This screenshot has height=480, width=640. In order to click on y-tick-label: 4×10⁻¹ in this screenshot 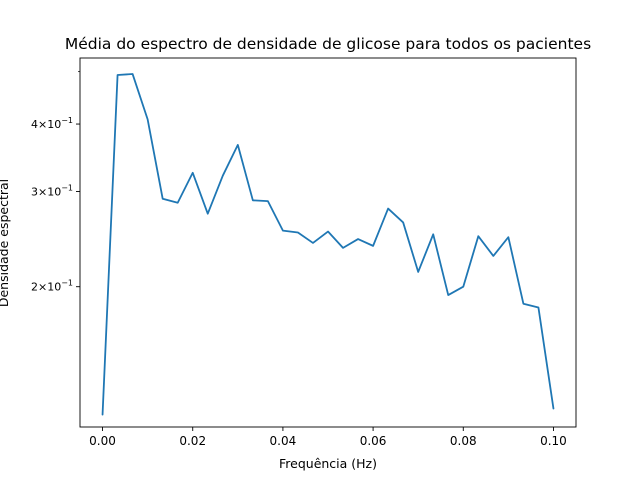, I will do `click(52, 123)`.